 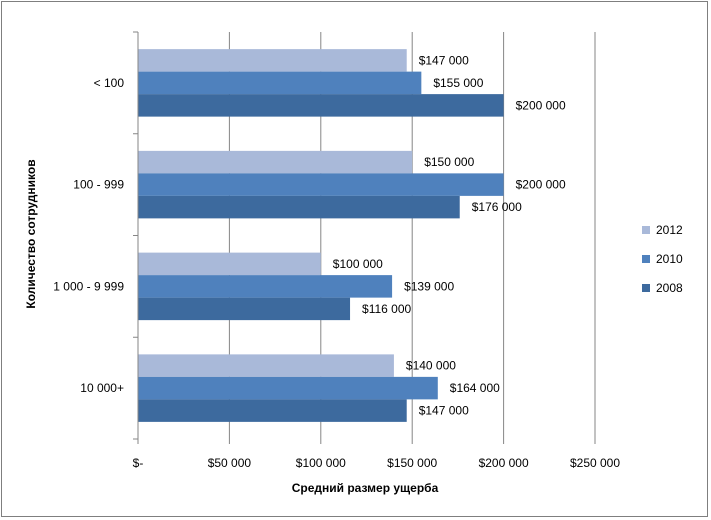 I want to click on data-label: $150 000, so click(x=449, y=162).